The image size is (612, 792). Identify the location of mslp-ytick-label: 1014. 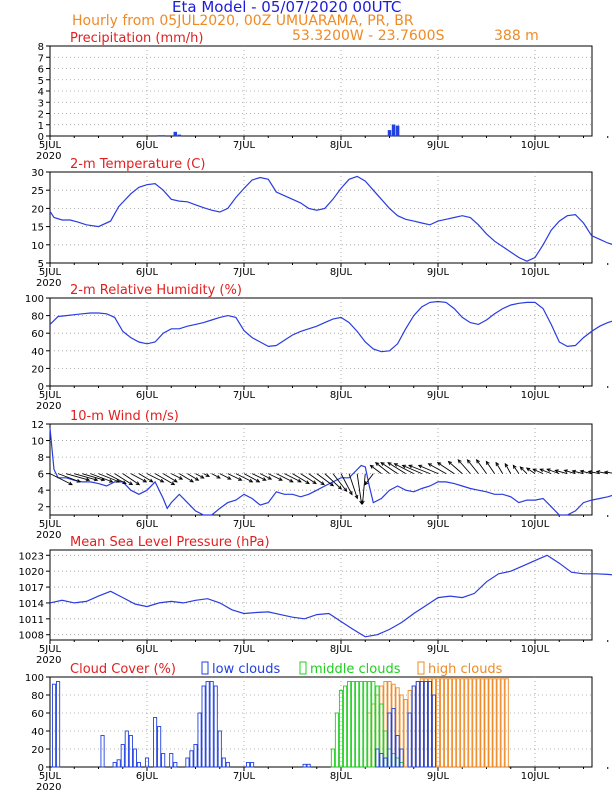
(31, 604).